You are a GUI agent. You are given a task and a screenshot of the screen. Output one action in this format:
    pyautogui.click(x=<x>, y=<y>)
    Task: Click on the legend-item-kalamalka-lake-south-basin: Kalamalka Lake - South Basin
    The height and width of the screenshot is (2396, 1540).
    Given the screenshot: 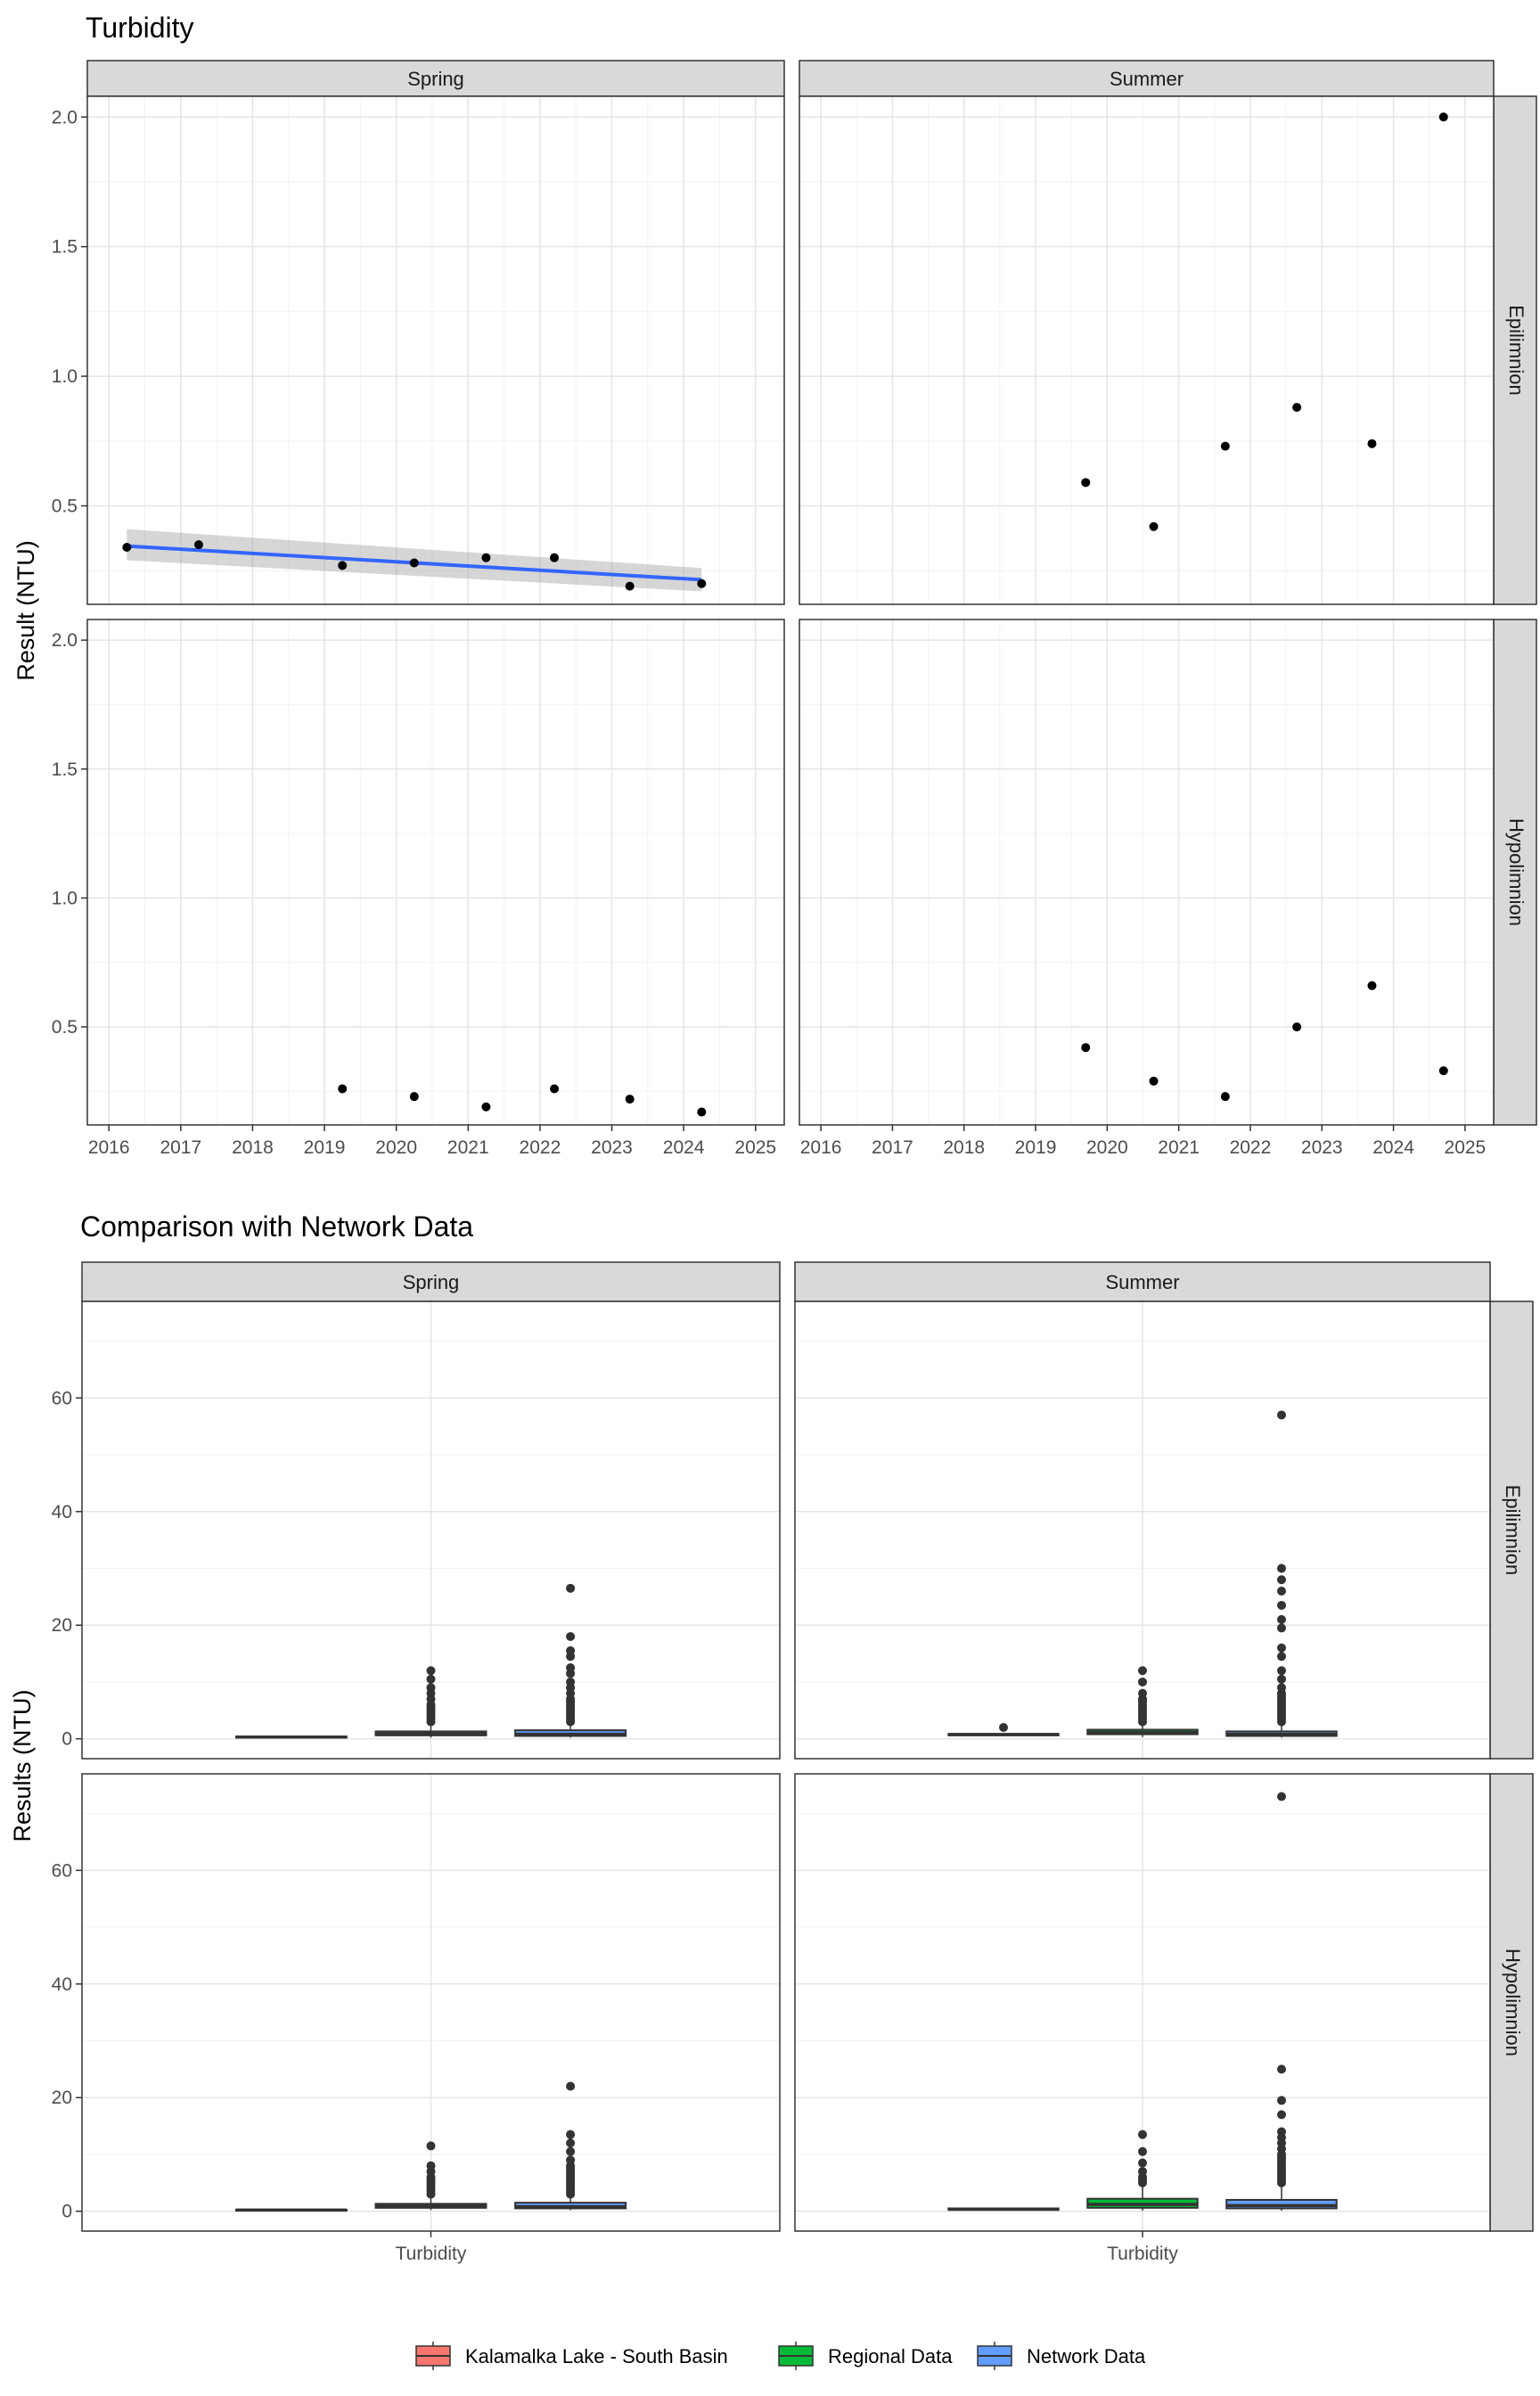 What is the action you would take?
    pyautogui.click(x=571, y=2356)
    